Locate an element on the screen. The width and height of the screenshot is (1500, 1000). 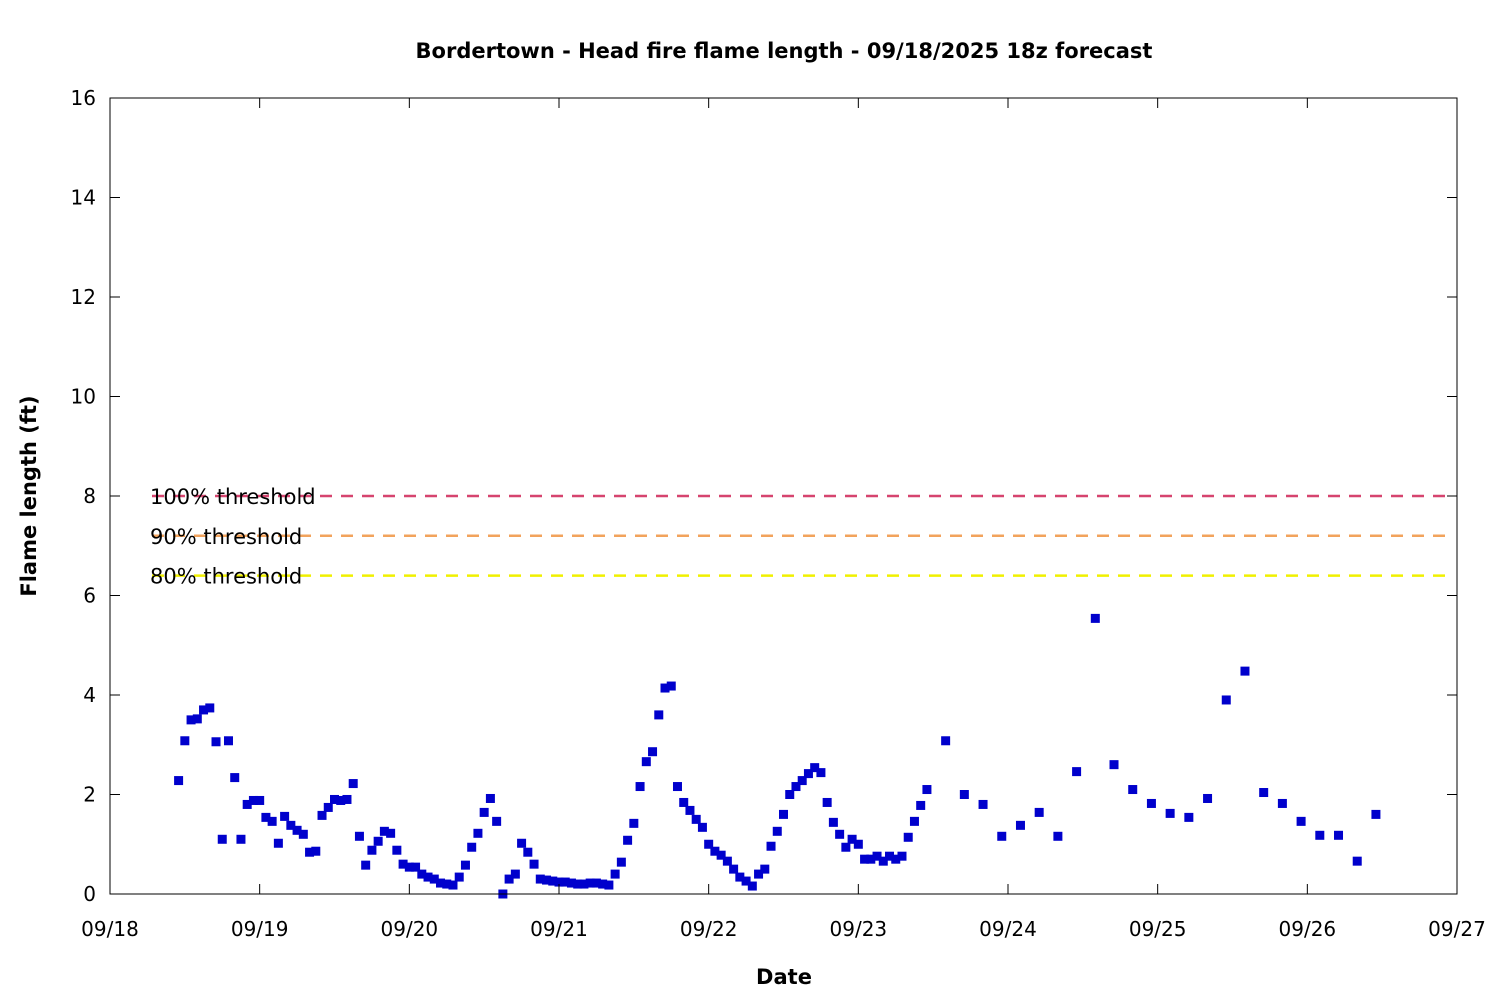
x-tick-label: 09/27 is located at coordinates (1457, 929).